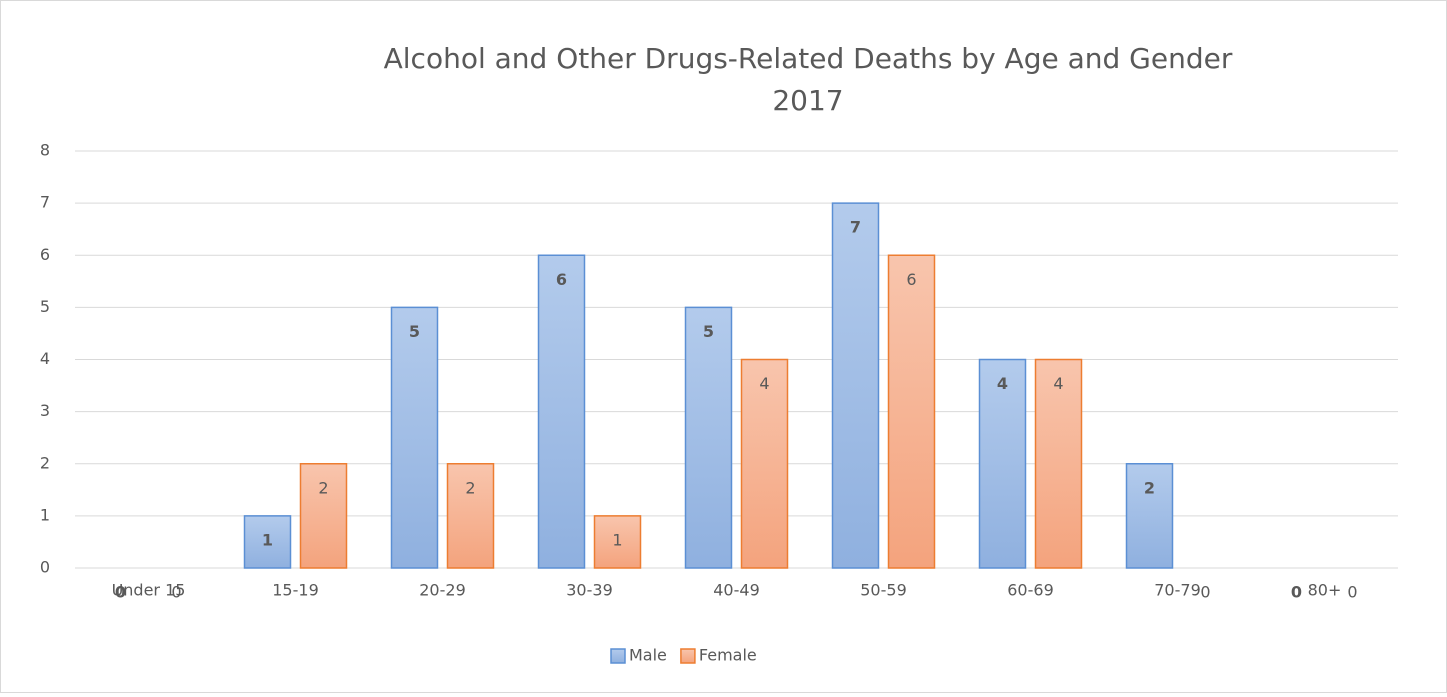 This screenshot has height=697, width=1447. Describe the element at coordinates (648, 655) in the screenshot. I see `legend-label: Male` at that location.